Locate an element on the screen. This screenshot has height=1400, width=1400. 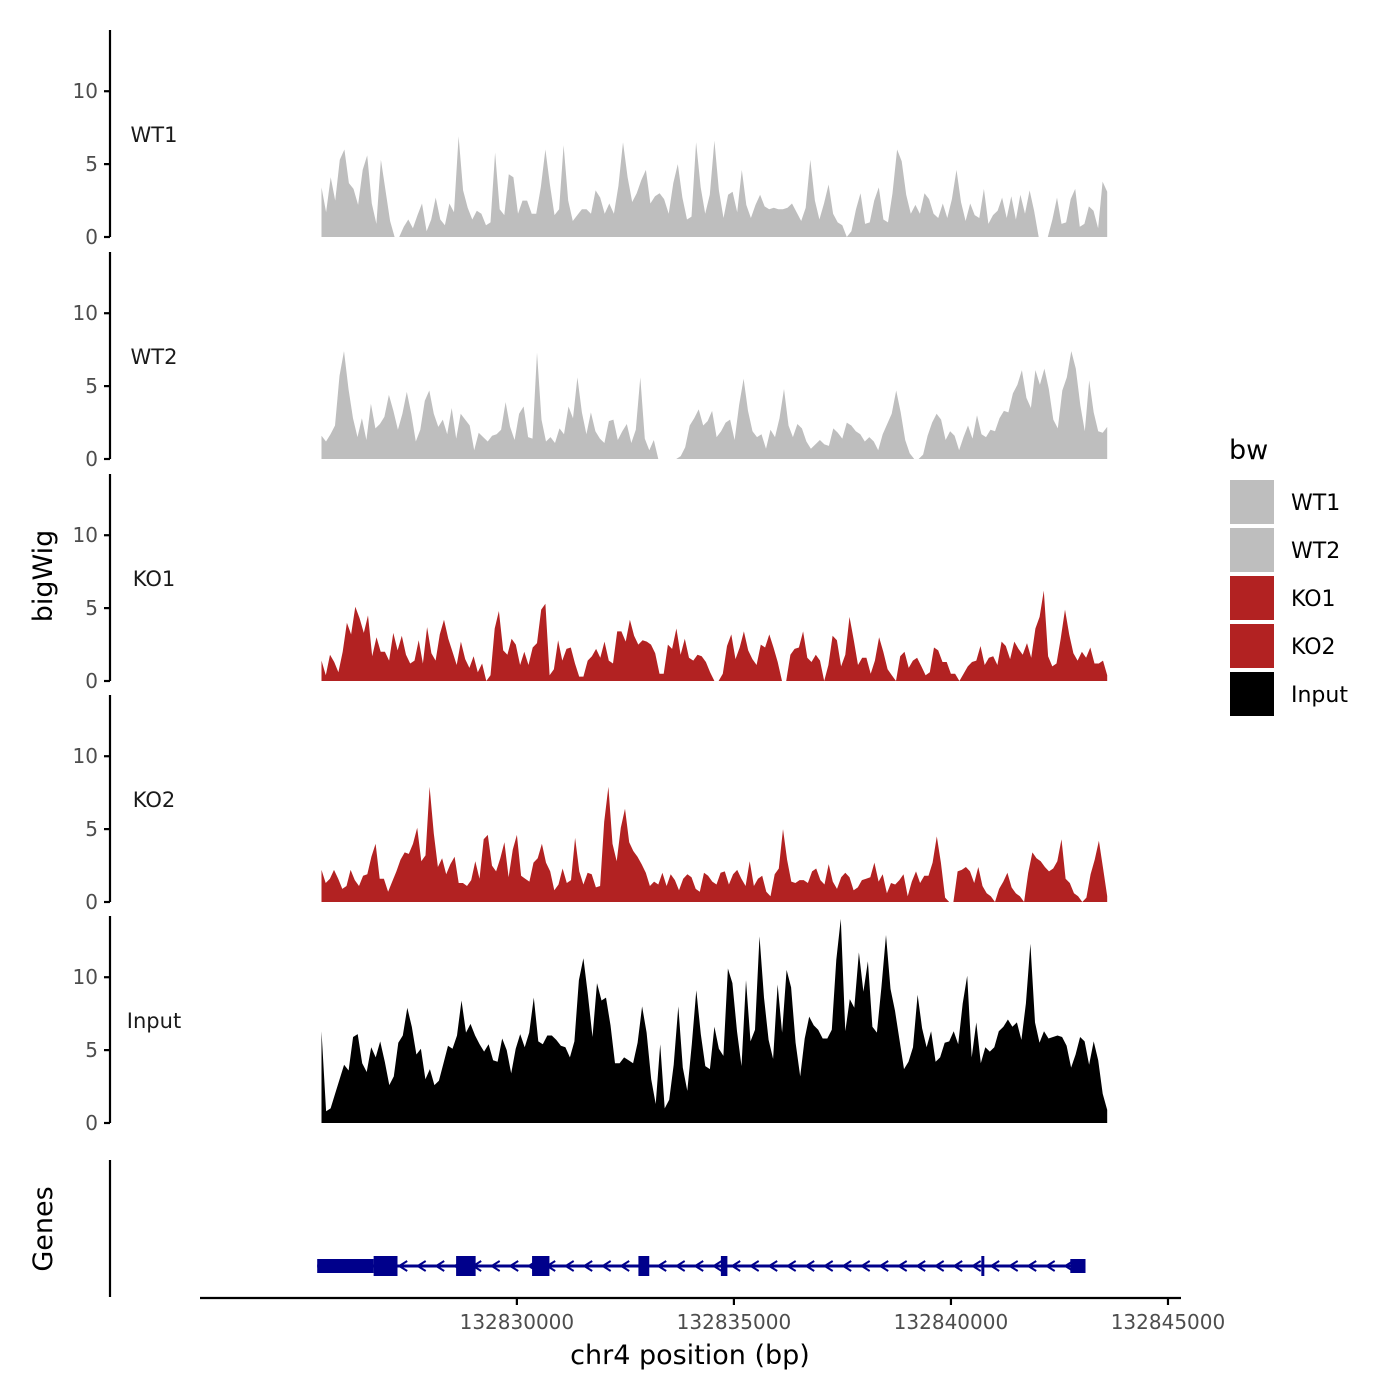
legend-label: Input is located at coordinates (1319, 695).